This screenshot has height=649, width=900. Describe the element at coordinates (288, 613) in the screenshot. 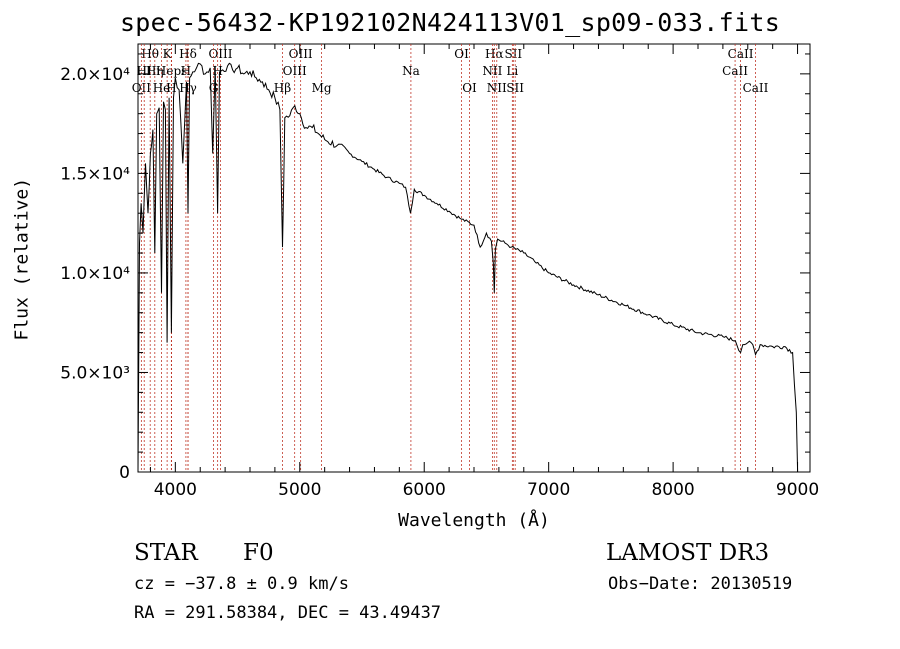

I see `ra-dec-coordinates: RA = 291.58384, DEC = 43.49437` at that location.